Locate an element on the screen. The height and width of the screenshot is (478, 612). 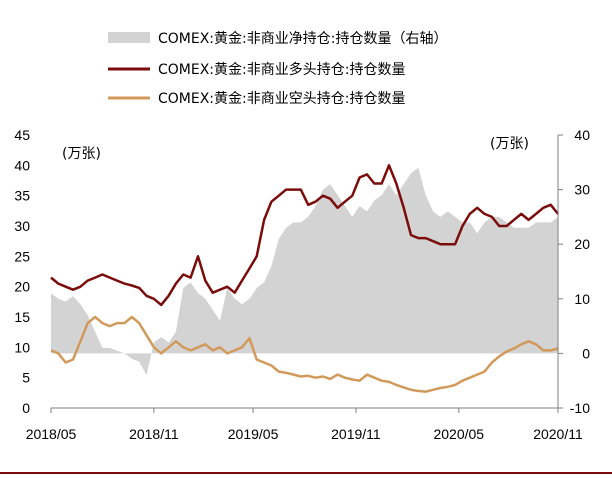
right-axis-unit: (万张) is located at coordinates (509, 144).